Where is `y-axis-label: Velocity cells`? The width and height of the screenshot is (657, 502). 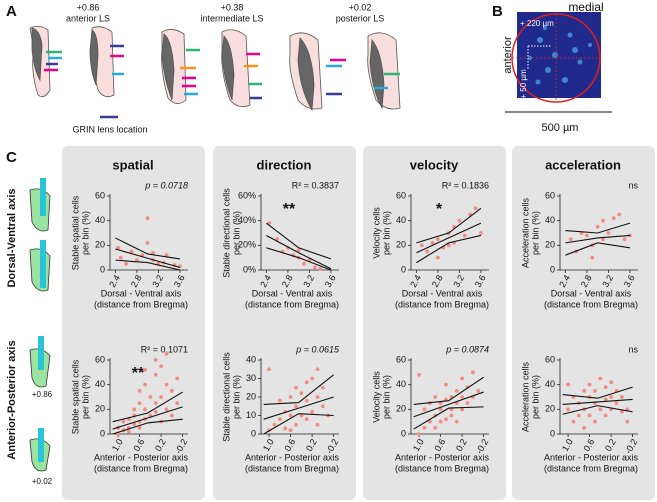 y-axis-label: Velocity cells is located at coordinates (376, 397).